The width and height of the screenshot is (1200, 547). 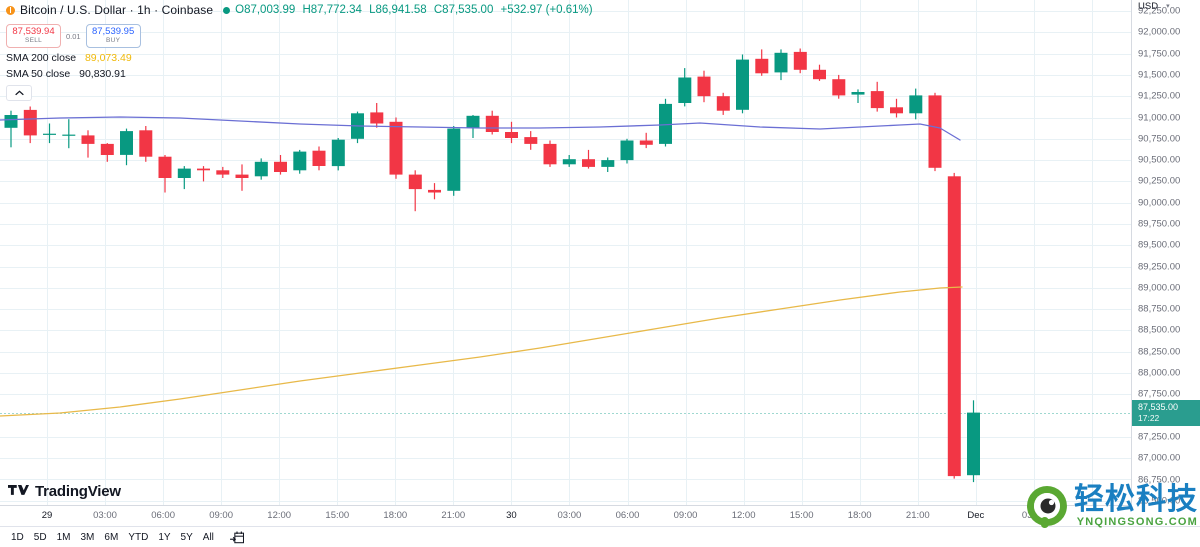 What do you see at coordinates (1159, 75) in the screenshot?
I see `price-tick: 91,500.00` at bounding box center [1159, 75].